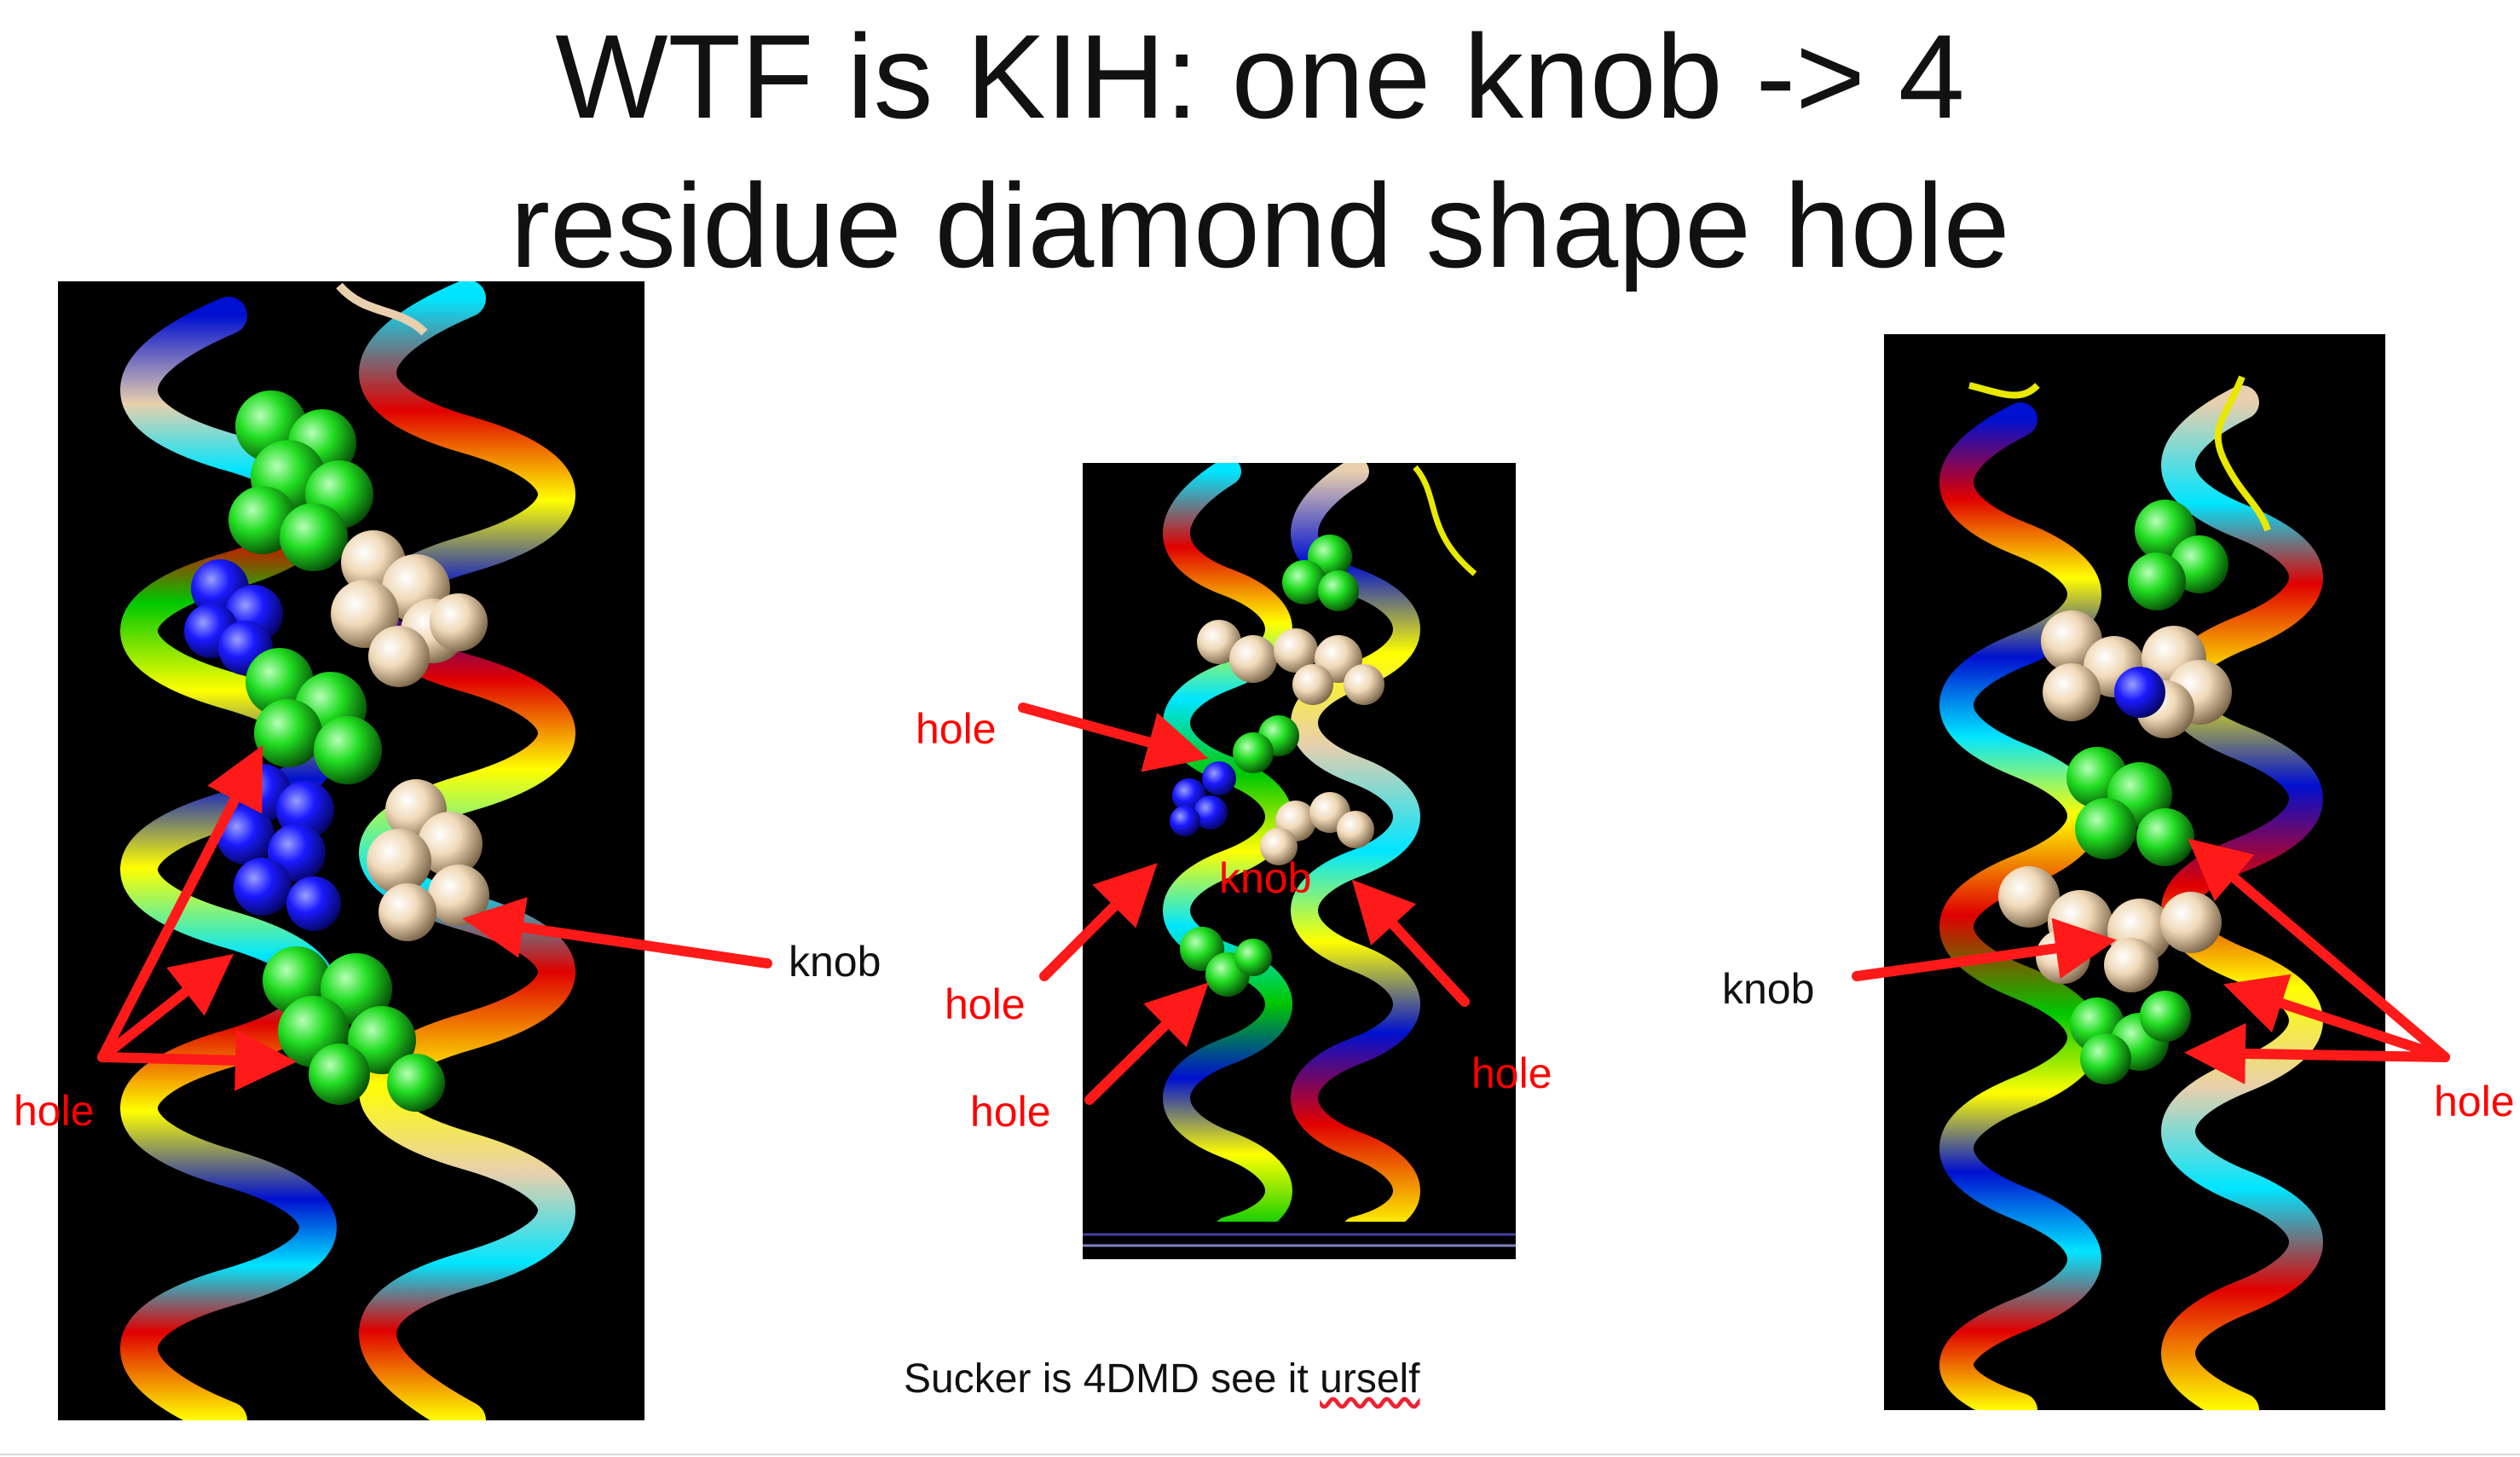 The width and height of the screenshot is (2520, 1457). Describe the element at coordinates (1260, 1455) in the screenshot. I see `bottom-divider` at that location.